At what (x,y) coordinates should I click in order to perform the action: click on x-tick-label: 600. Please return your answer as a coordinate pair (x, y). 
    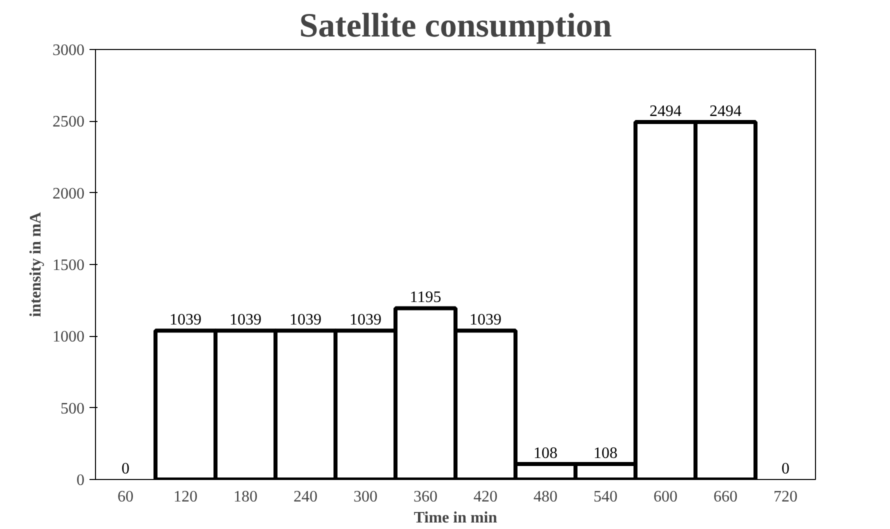
    Looking at the image, I should click on (666, 497).